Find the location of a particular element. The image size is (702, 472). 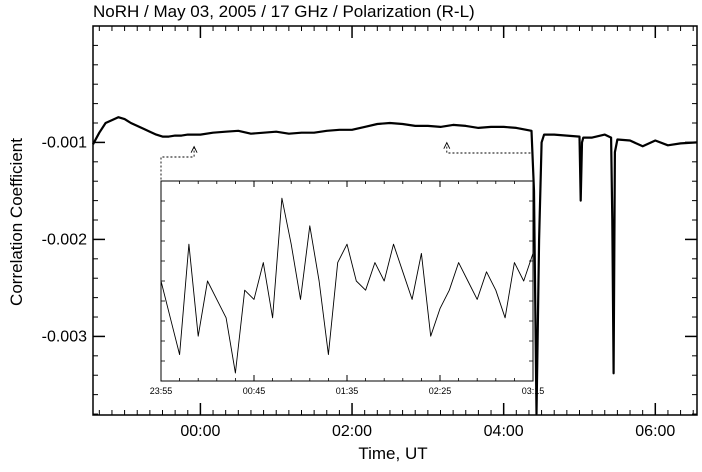

y-tick-label: -0.001 is located at coordinates (64, 142).